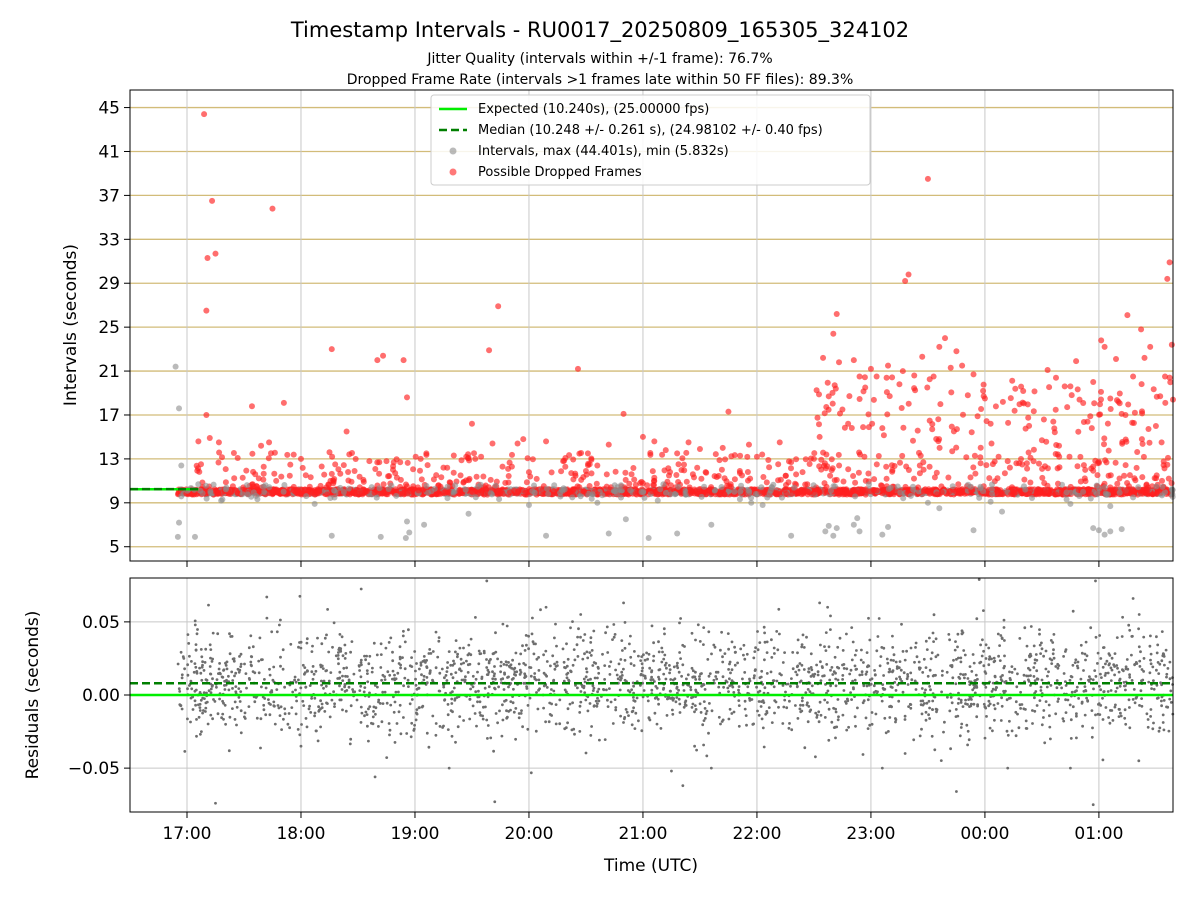  Describe the element at coordinates (409, 532) in the screenshot. I see `interval-outlier` at that location.